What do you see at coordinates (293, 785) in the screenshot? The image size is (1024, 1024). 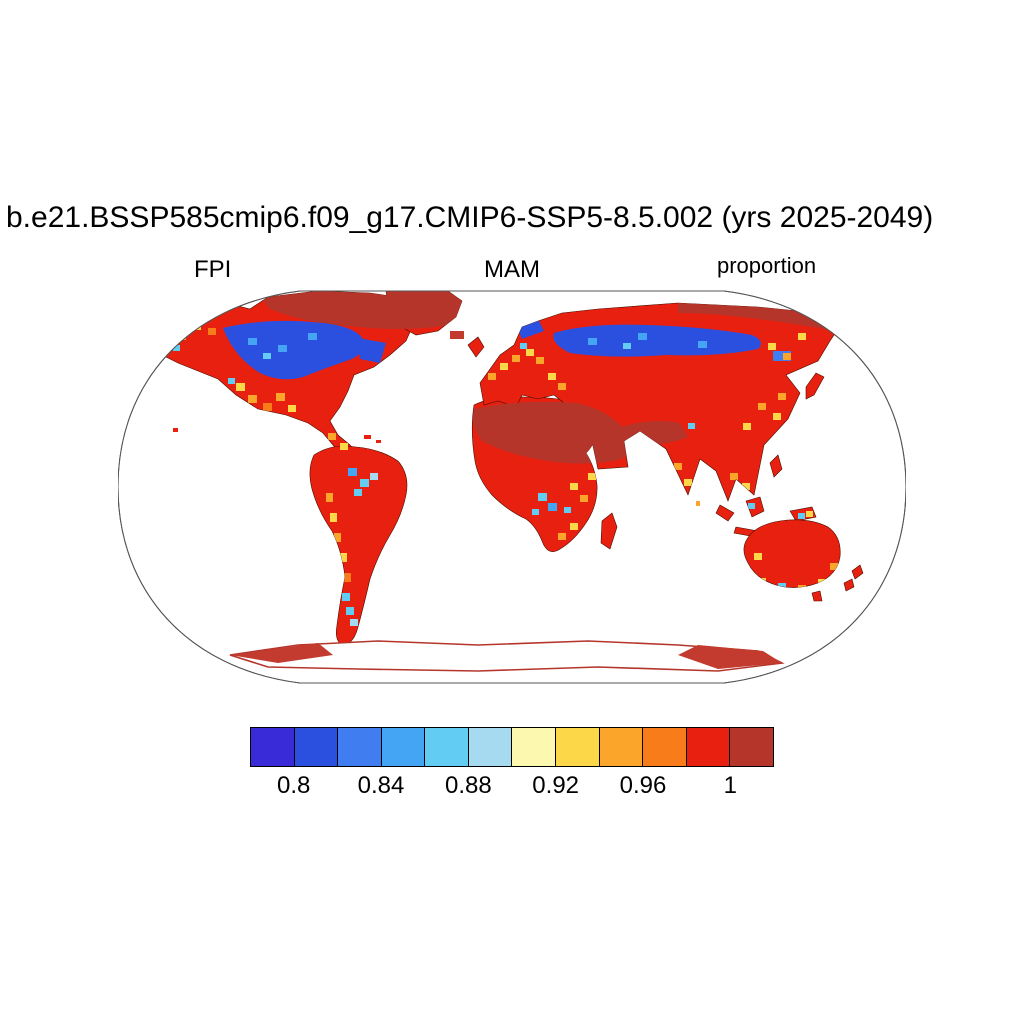 I see `colorbar-tick-label: 0.8` at bounding box center [293, 785].